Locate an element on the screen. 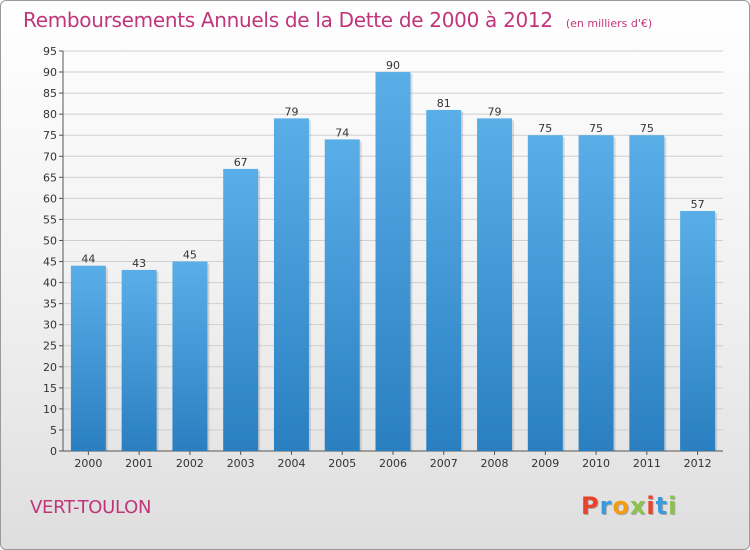 This screenshot has height=550, width=750. bar-value-label: 67 is located at coordinates (241, 162).